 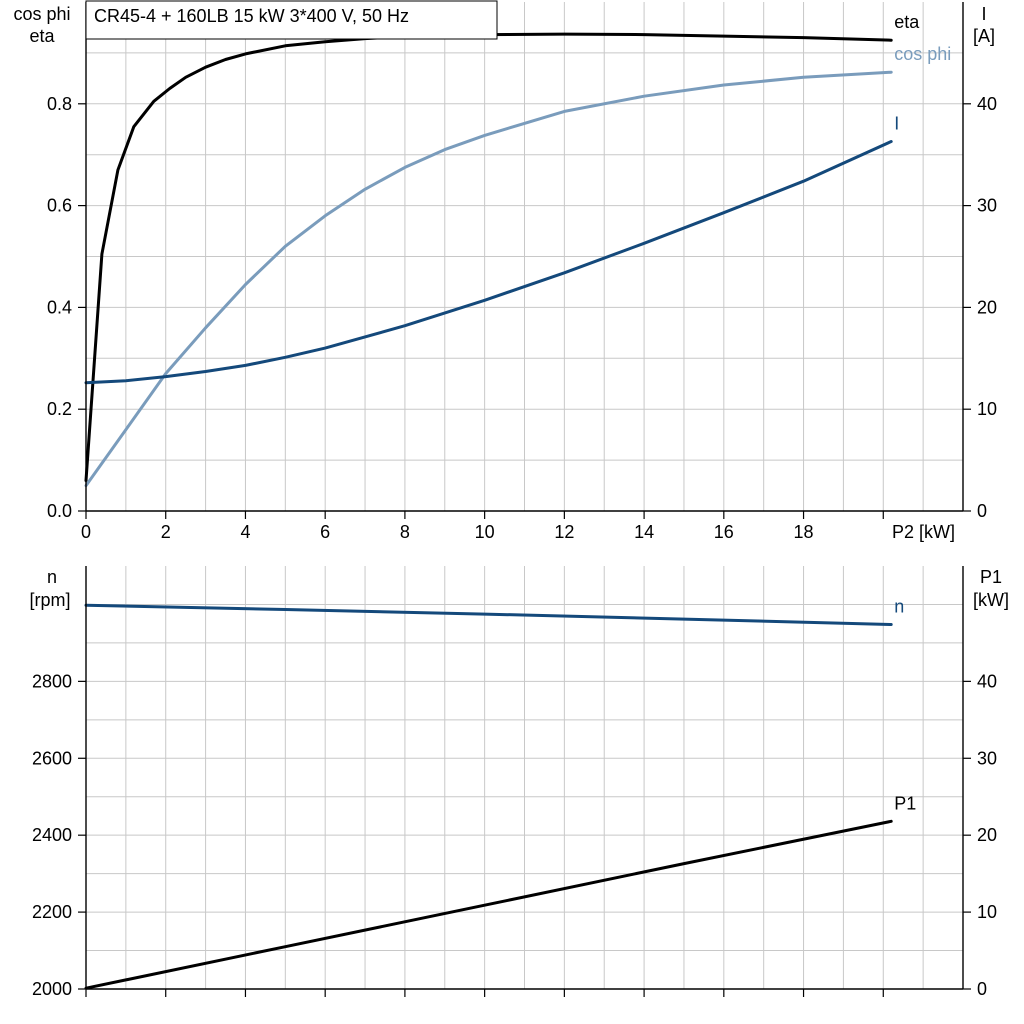 I want to click on bottom-left-tick-label: 2400, so click(x=52, y=835).